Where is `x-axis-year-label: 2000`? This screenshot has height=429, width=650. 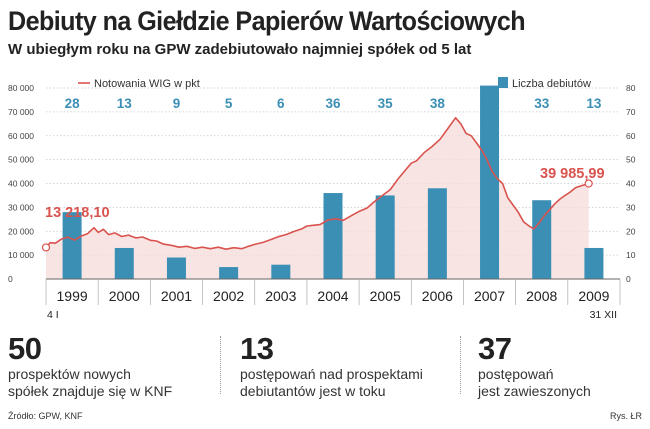 x-axis-year-label: 2000 is located at coordinates (124, 296).